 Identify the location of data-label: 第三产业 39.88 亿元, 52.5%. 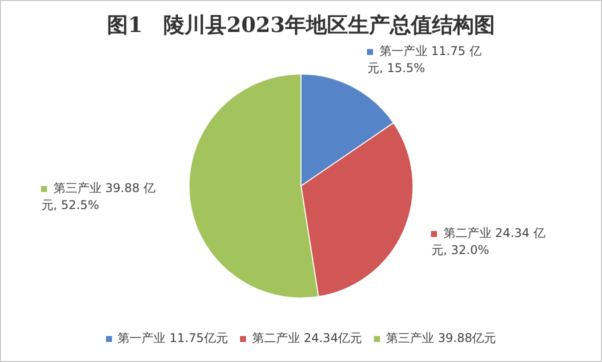
(98, 197).